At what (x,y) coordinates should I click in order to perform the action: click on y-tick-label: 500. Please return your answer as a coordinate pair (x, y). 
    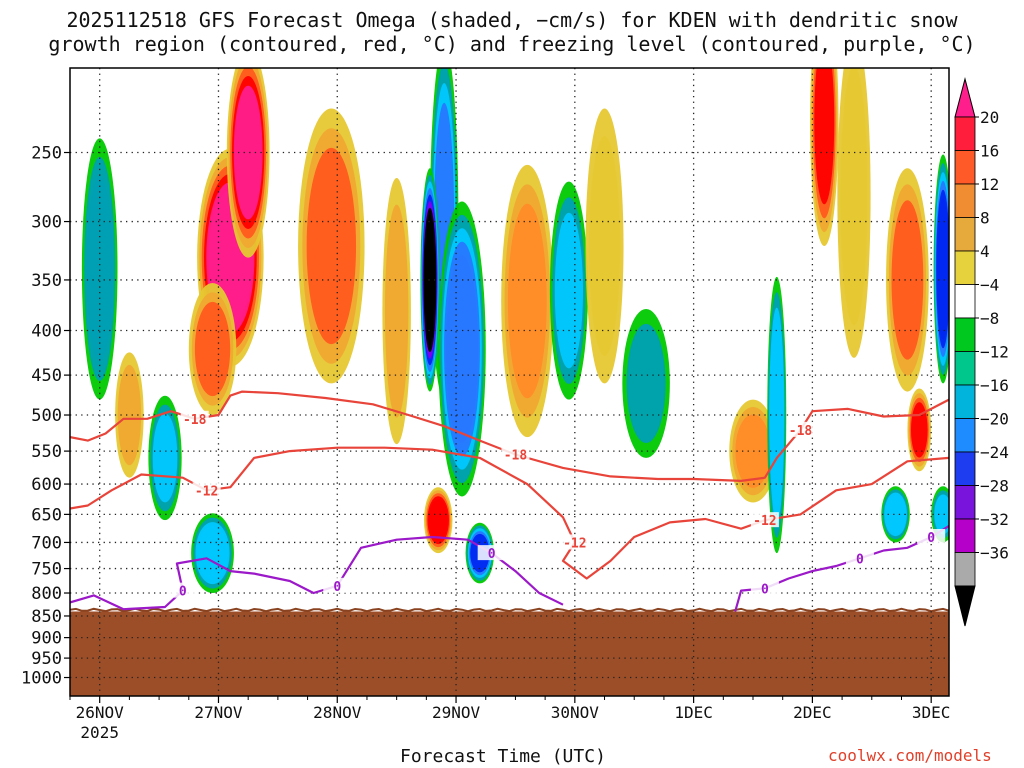
    Looking at the image, I should click on (46, 416).